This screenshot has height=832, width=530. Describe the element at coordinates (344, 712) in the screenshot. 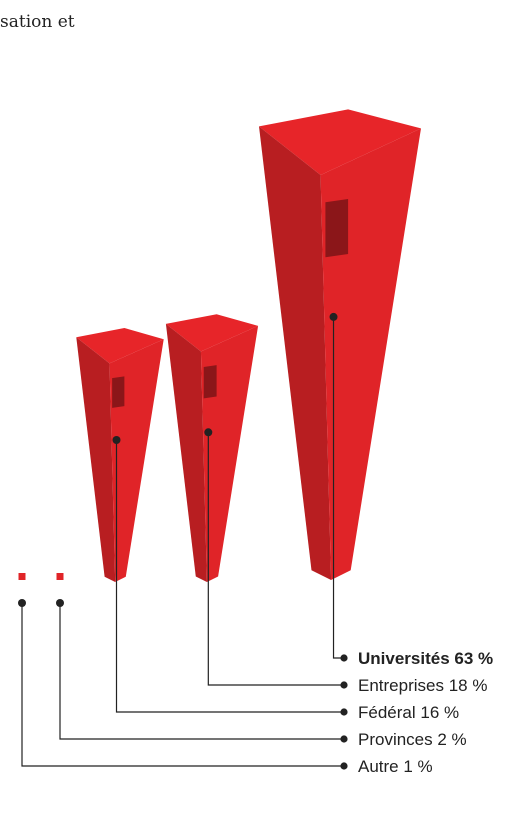

I see `label-bullet-federal` at that location.